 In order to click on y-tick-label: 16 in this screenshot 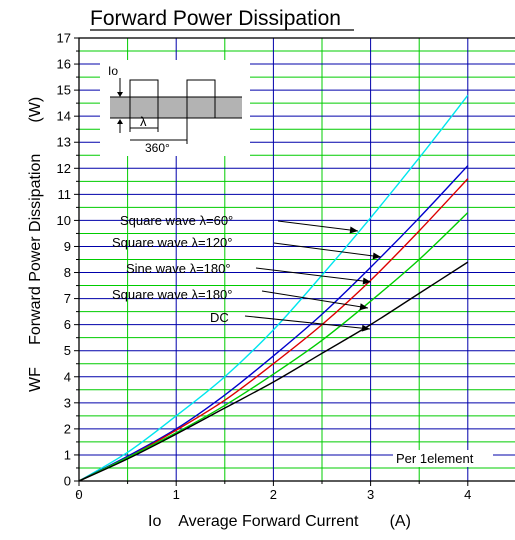, I will do `click(64, 64)`.